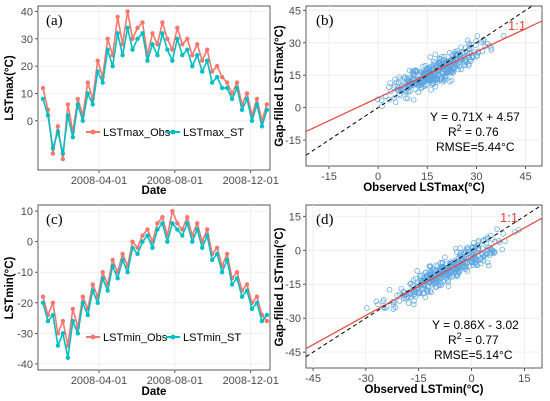 The width and height of the screenshot is (550, 401). What do you see at coordinates (509, 217) in the screenshot?
I see `panel-d-one-to-one-label: 1:1` at bounding box center [509, 217].